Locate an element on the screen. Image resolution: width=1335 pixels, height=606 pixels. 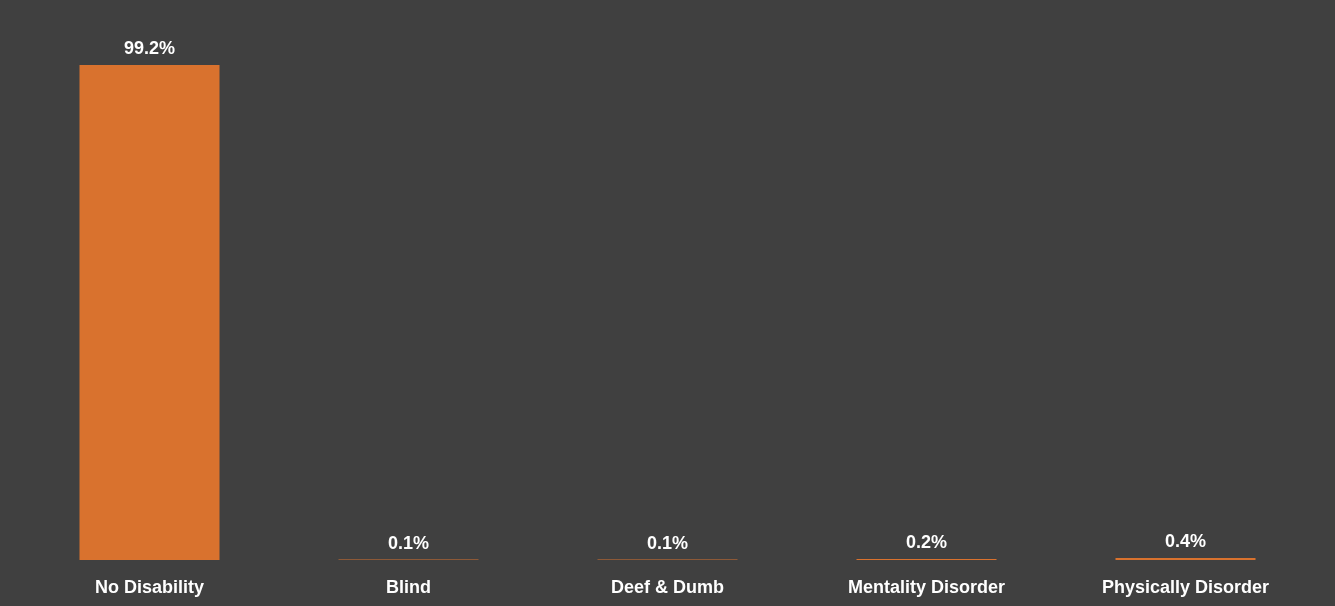
x-tick-label: No Disability is located at coordinates (149, 586).